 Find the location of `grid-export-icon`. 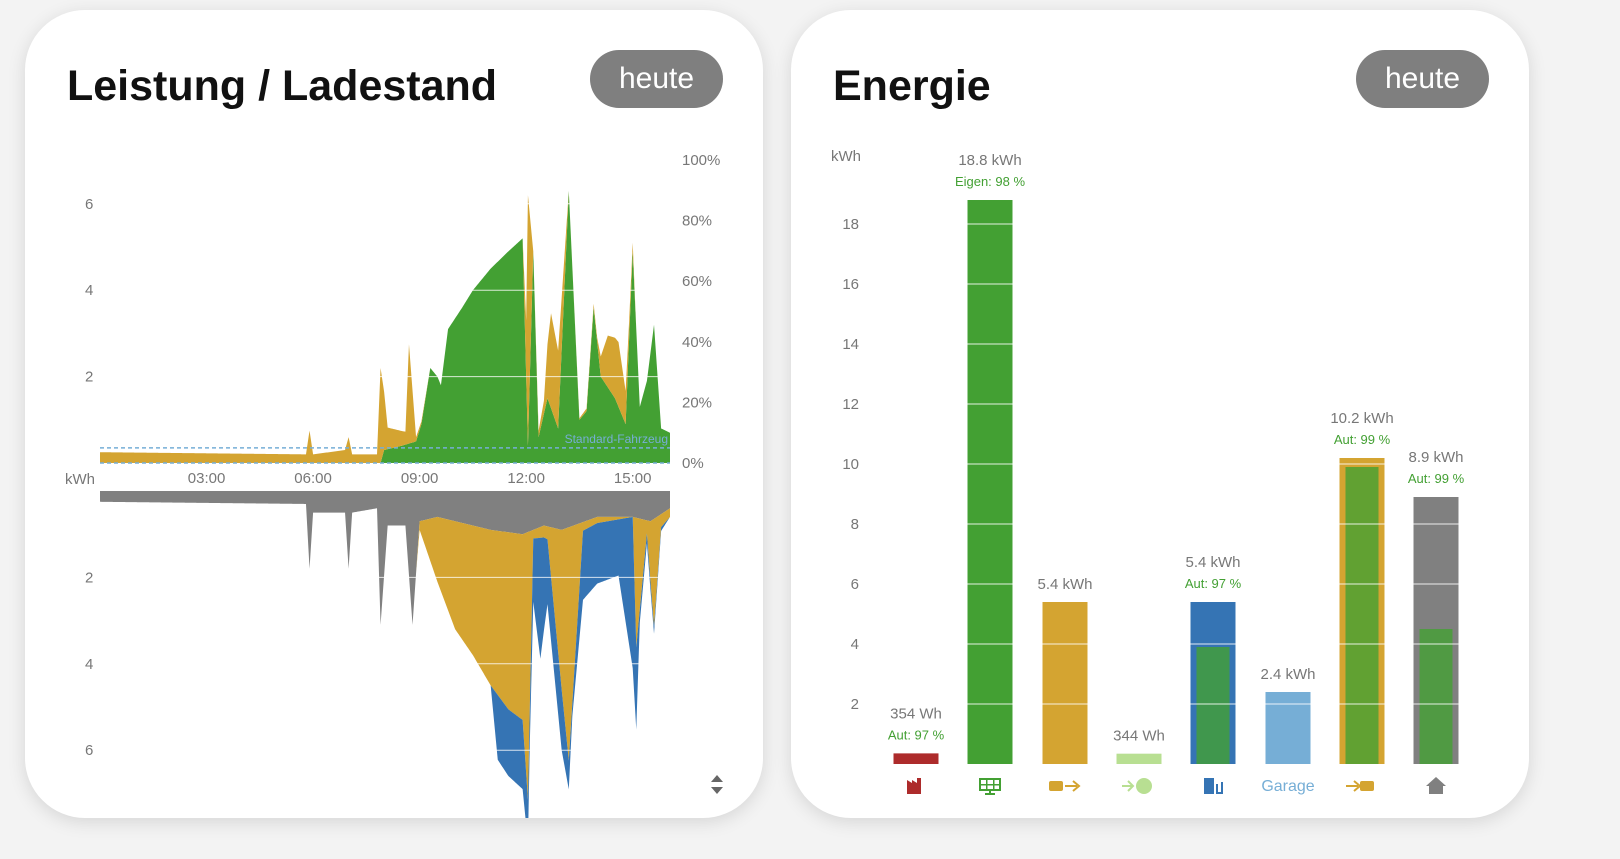

grid-export-icon is located at coordinates (1137, 786).